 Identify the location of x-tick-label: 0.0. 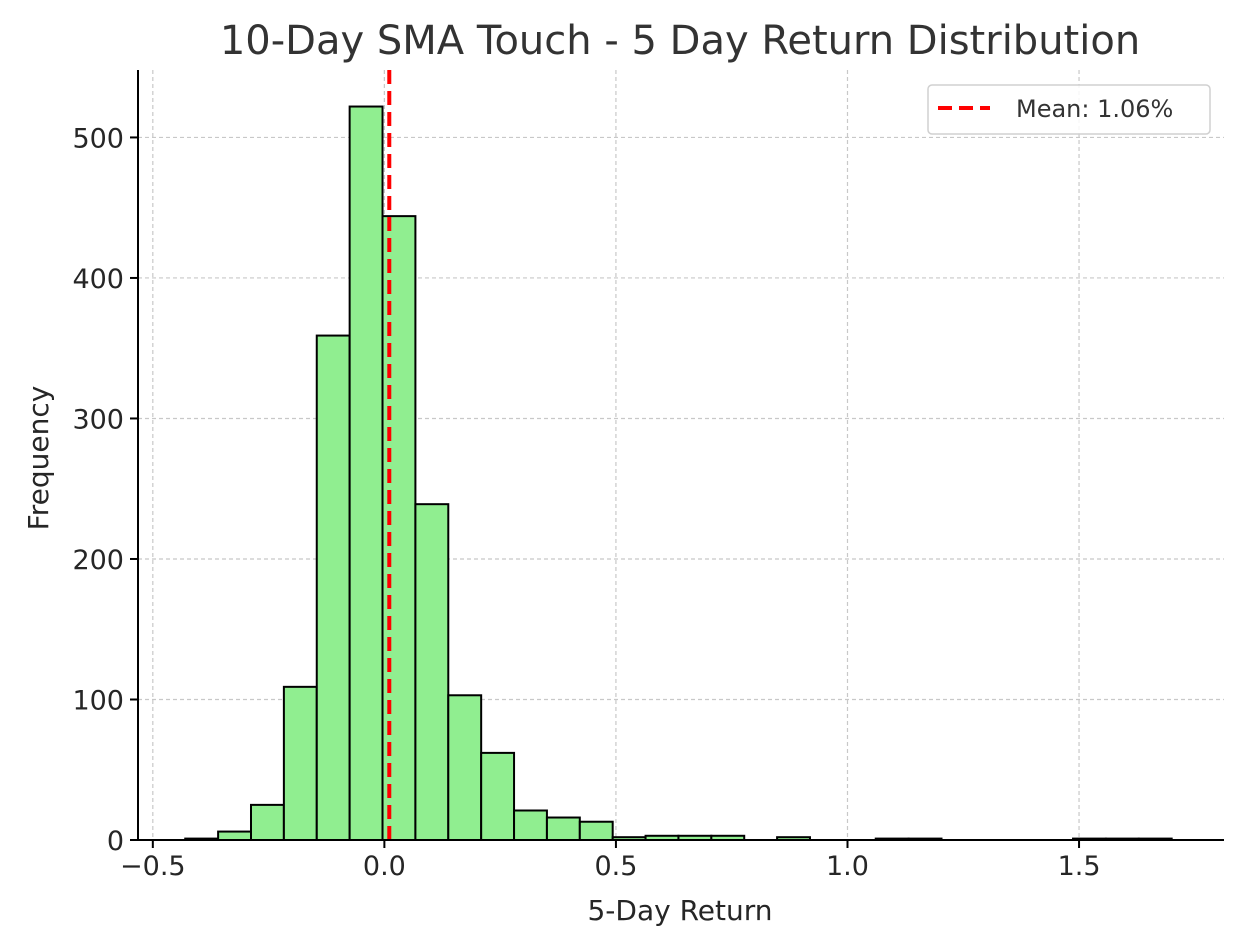
(384, 866).